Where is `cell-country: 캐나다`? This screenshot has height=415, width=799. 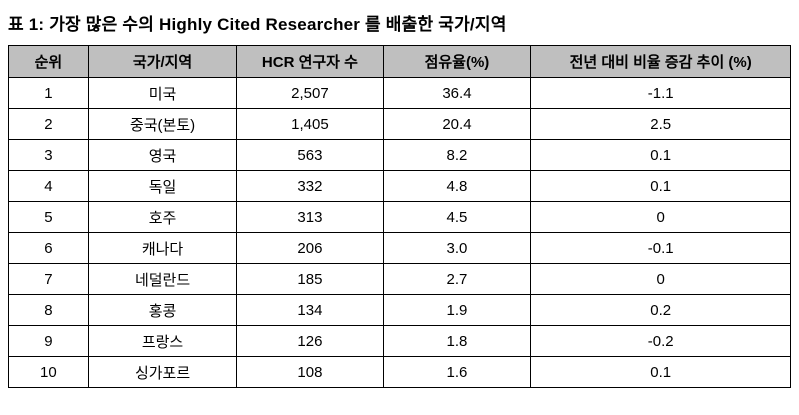
cell-country: 캐나다 is located at coordinates (162, 248).